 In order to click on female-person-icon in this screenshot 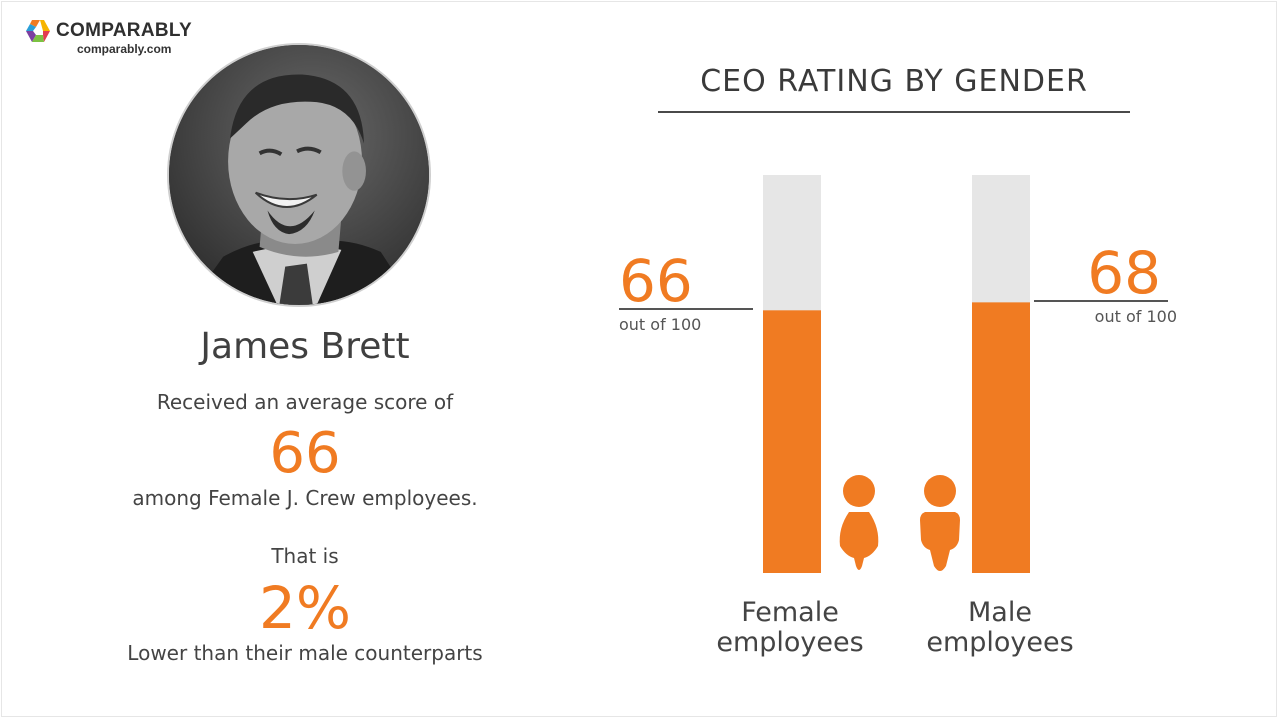, I will do `click(859, 522)`.